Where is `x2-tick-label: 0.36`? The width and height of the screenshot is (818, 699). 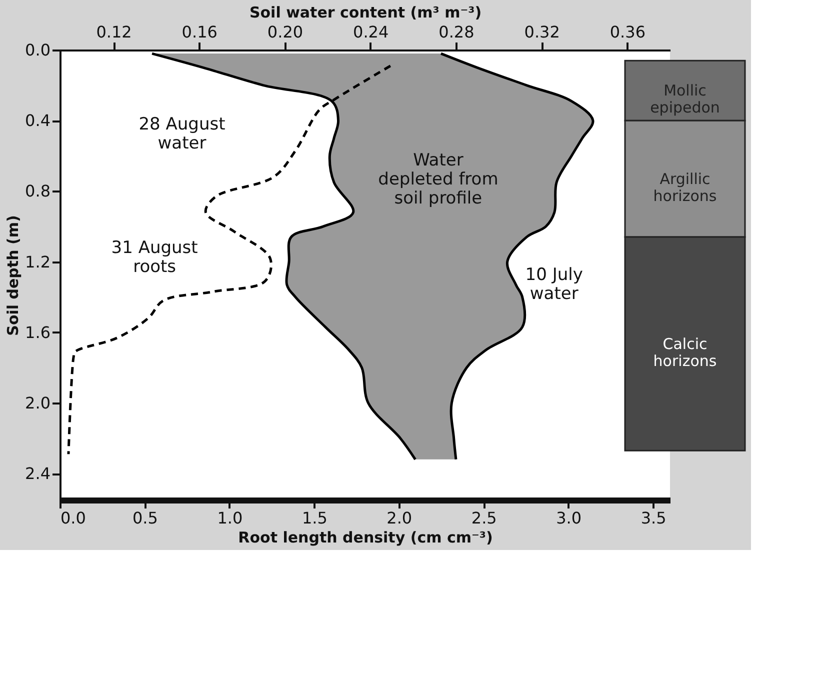
x2-tick-label: 0.36 is located at coordinates (628, 32).